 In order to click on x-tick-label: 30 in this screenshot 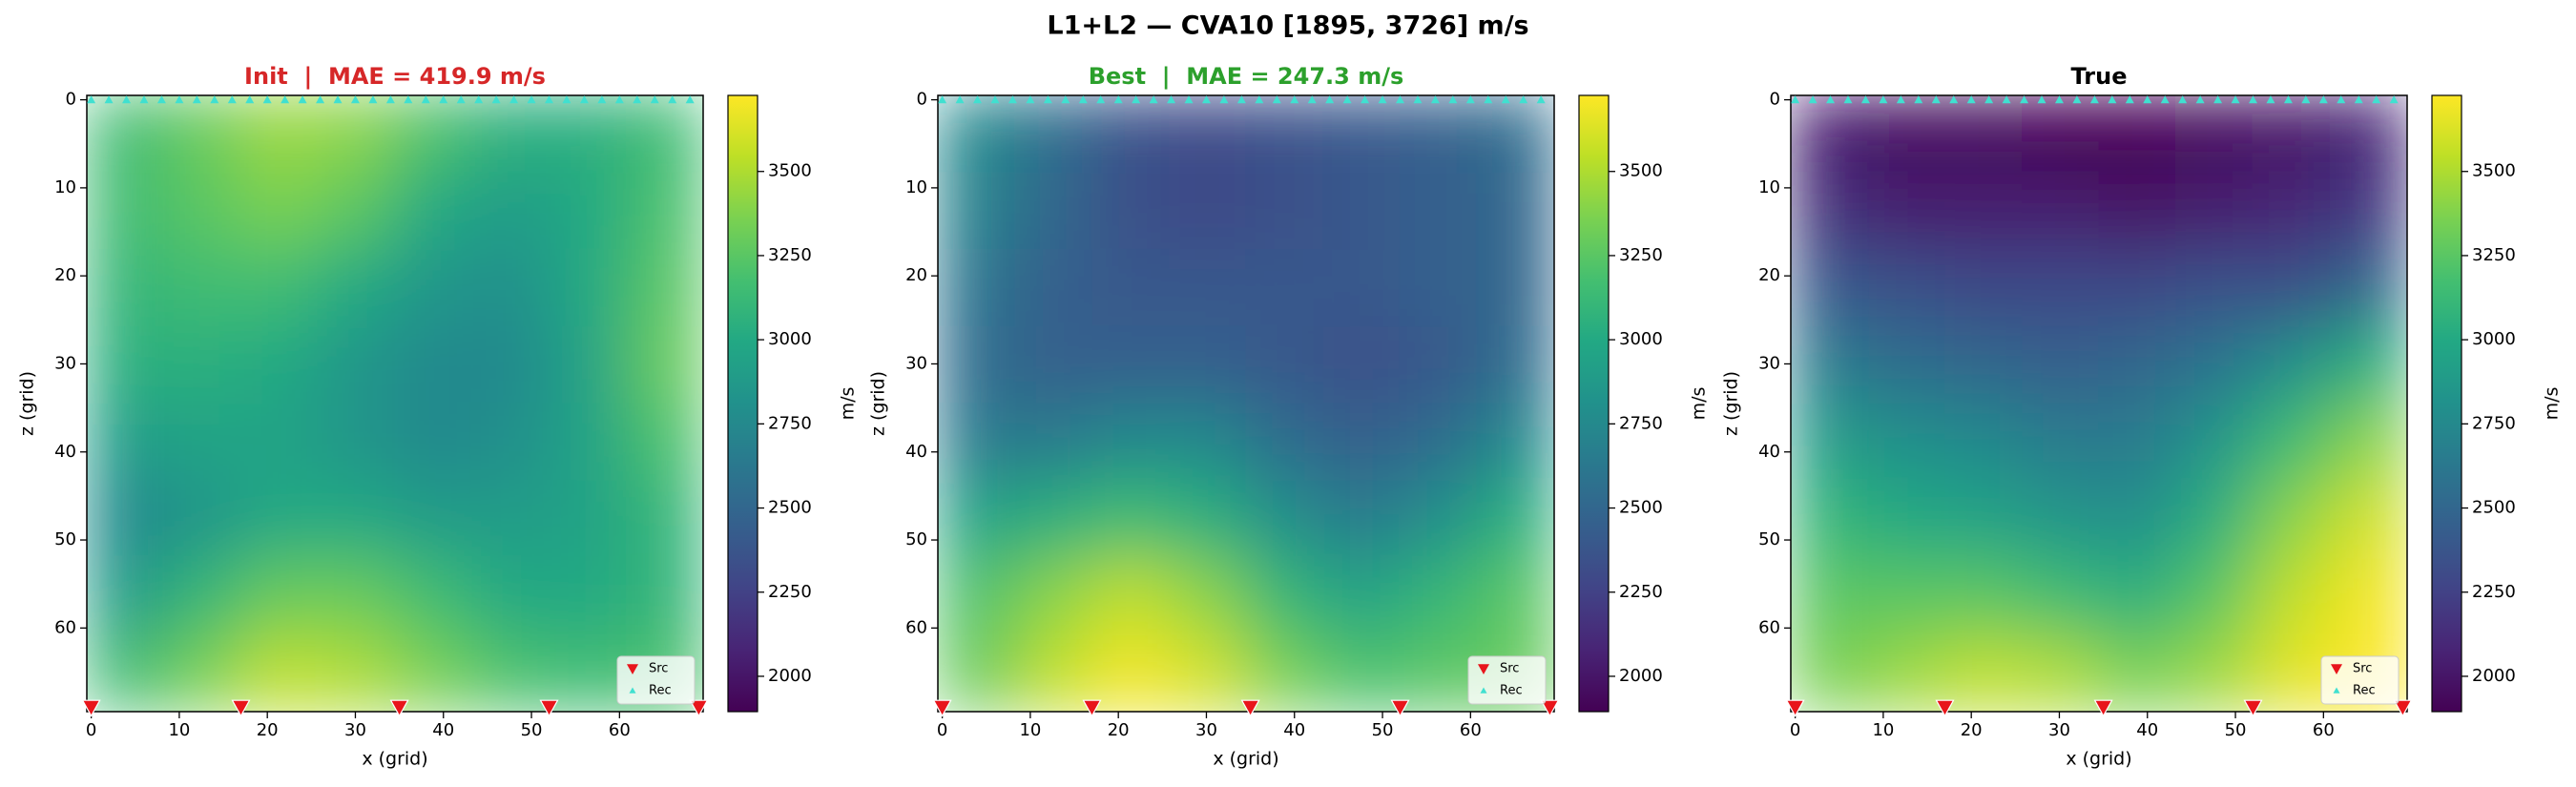, I will do `click(355, 730)`.